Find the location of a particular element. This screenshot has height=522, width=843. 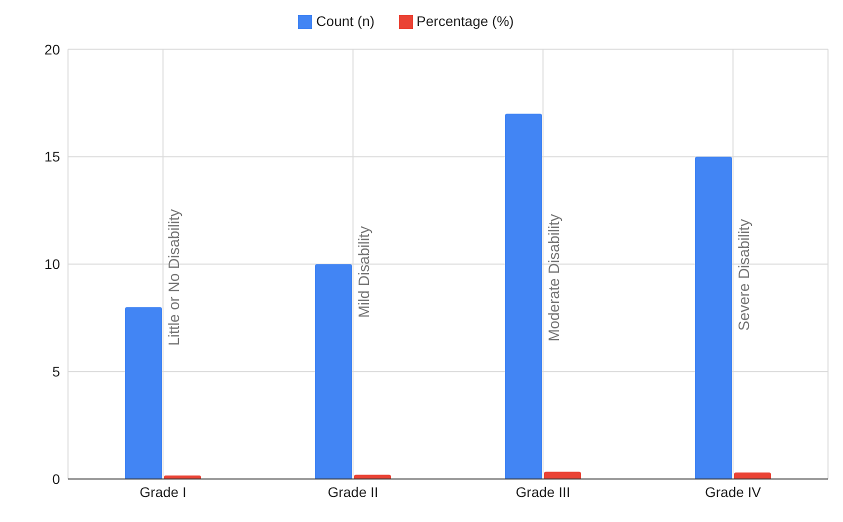

x-tick-label: Grade II is located at coordinates (353, 492).